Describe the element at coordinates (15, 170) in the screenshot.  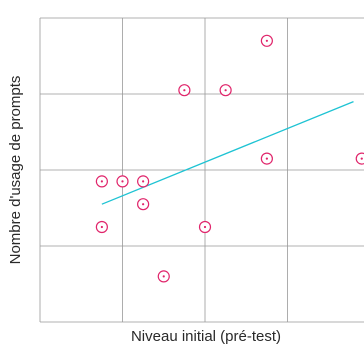
I see `y-axis-label: Nombre d'usage de prompts` at that location.